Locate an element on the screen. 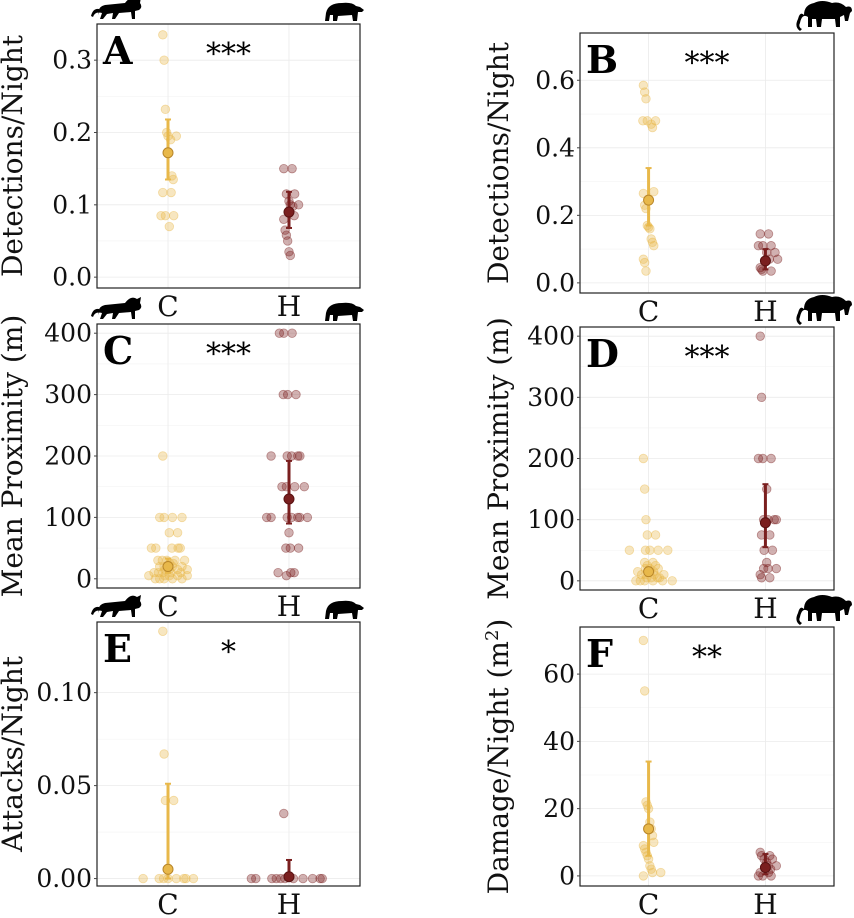 The height and width of the screenshot is (918, 854). panel-letter: A is located at coordinates (117, 50).